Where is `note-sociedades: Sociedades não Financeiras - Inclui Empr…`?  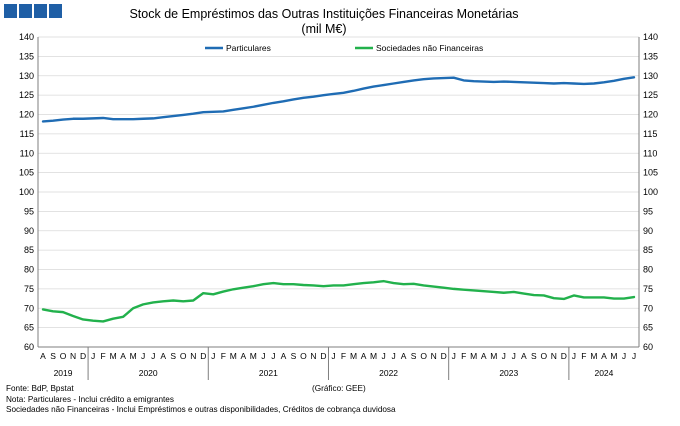 note-sociedades: Sociedades não Financeiras - Inclui Empr… is located at coordinates (201, 409).